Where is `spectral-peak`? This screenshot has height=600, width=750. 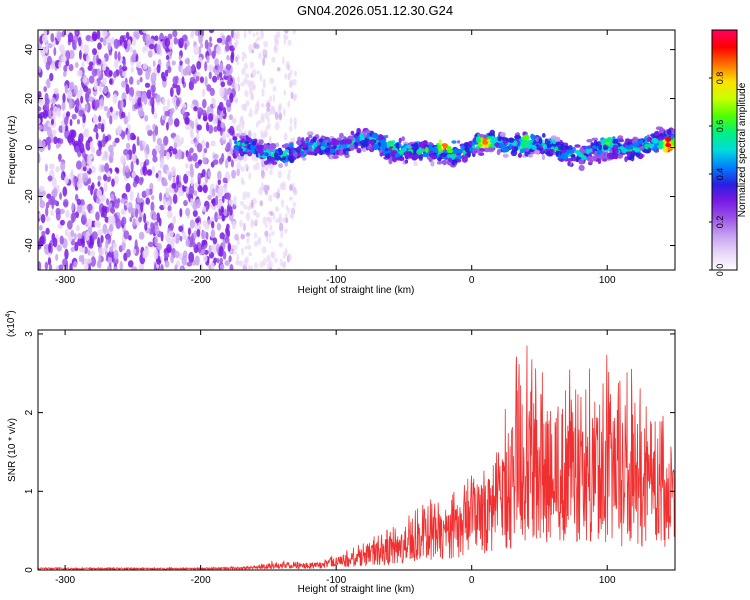
spectral-peak is located at coordinates (390, 142).